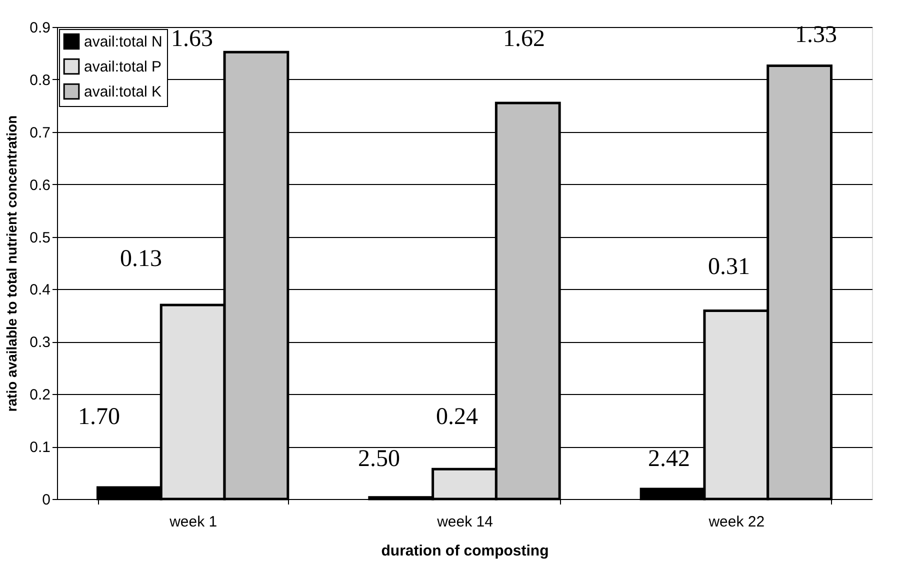 Image resolution: width=924 pixels, height=577 pixels. What do you see at coordinates (40, 395) in the screenshot?
I see `y-tick-label: 0.2` at bounding box center [40, 395].